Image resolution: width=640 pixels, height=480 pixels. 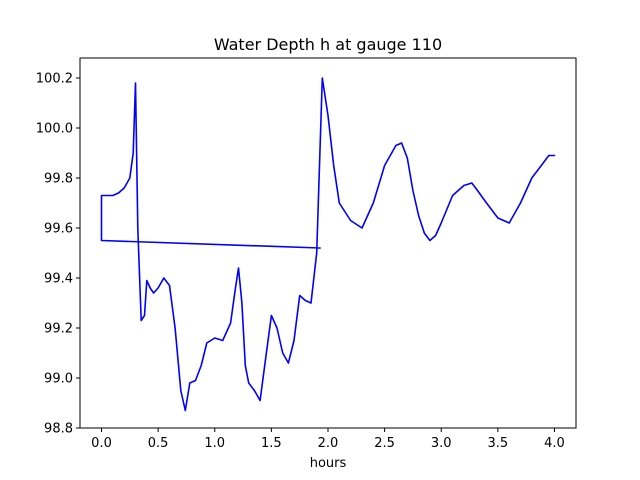 I want to click on y-tick-label: 99.8, so click(x=58, y=179).